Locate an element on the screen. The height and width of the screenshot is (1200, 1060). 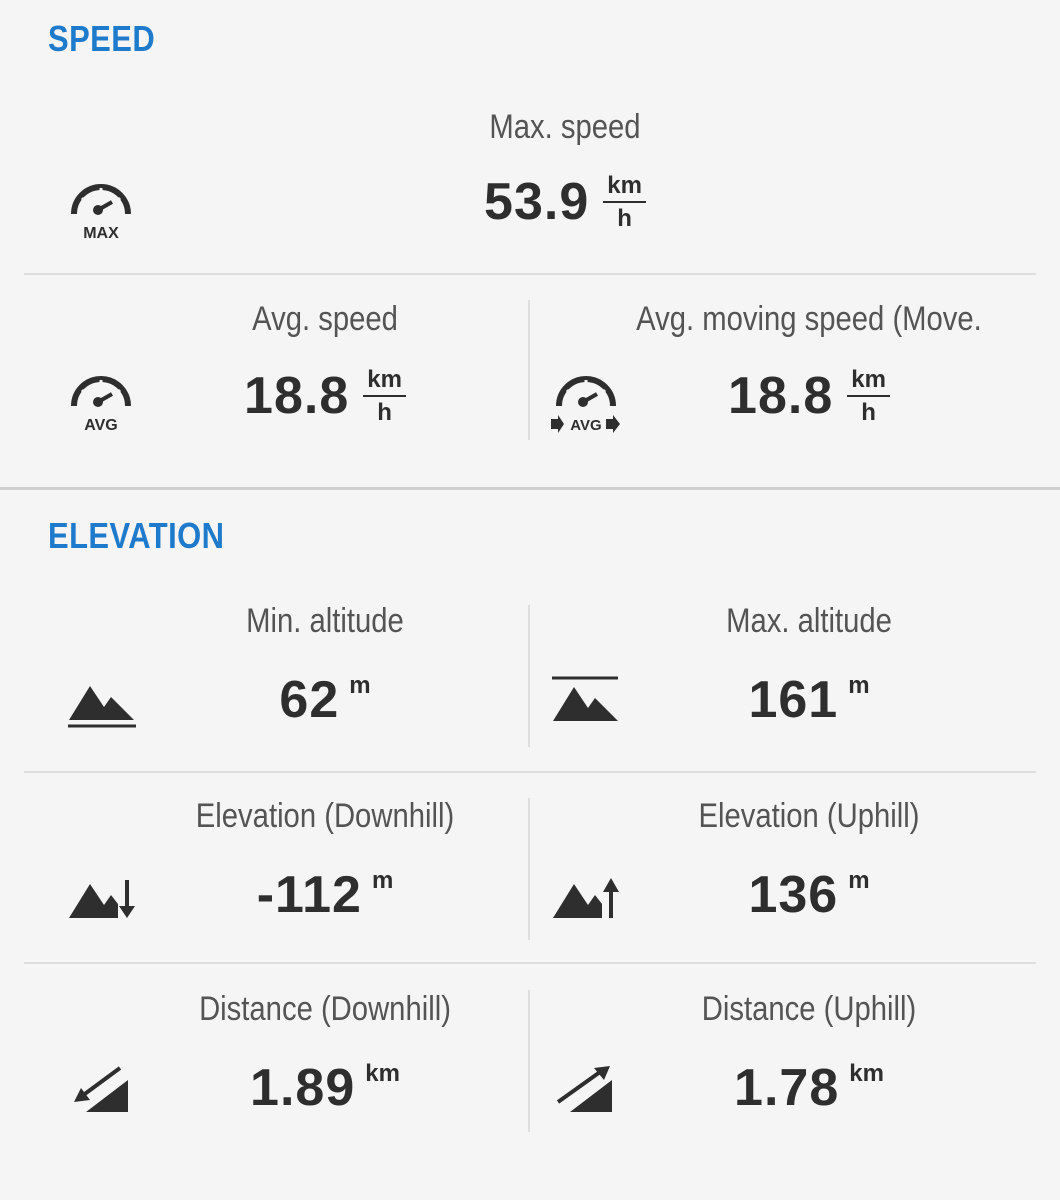
avg-moving-speed-label: Avg. moving speed (Move. is located at coordinates (809, 319).